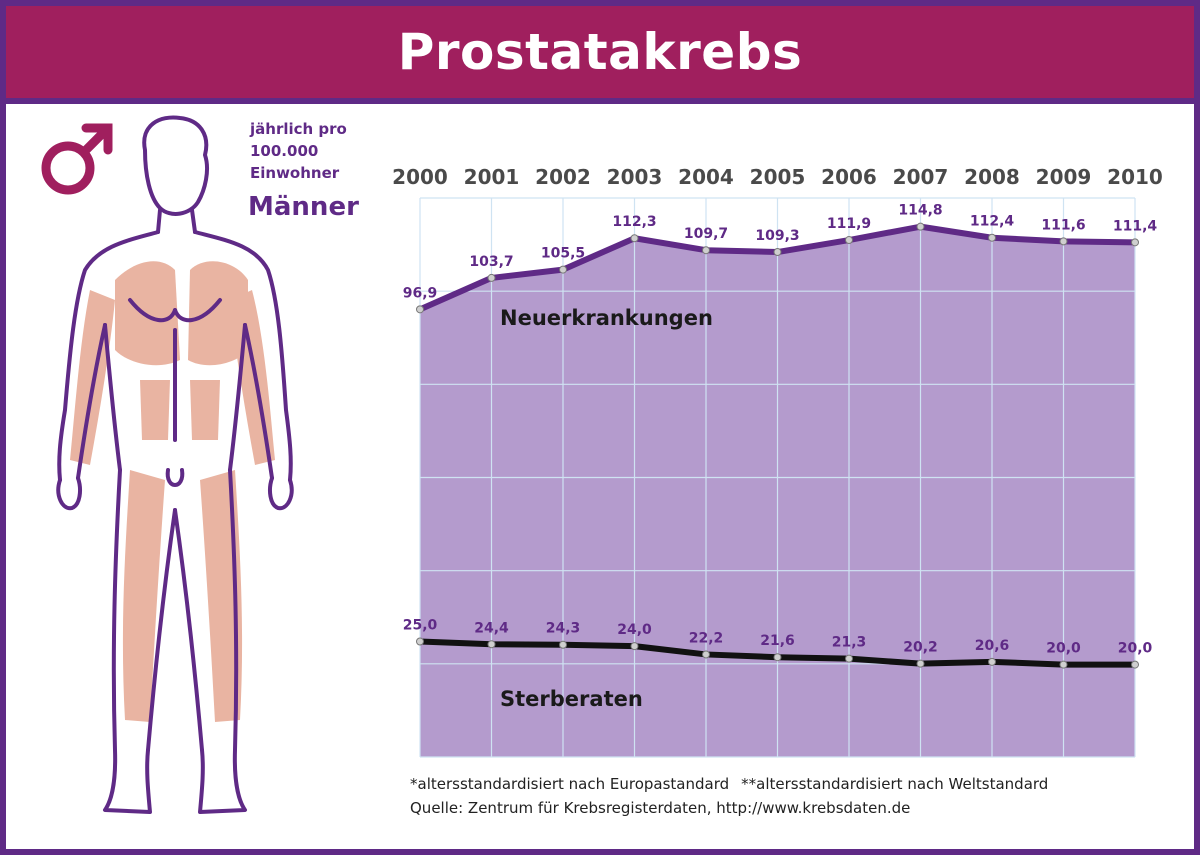 This screenshot has width=1200, height=855. What do you see at coordinates (563, 177) in the screenshot?
I see `x-tick-label: 2002` at bounding box center [563, 177].